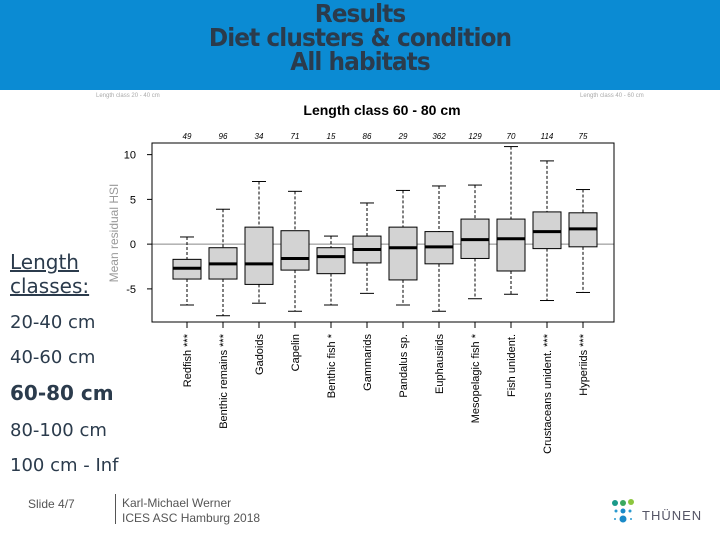 The width and height of the screenshot is (720, 540). What do you see at coordinates (62, 393) in the screenshot?
I see `length-class-60-80: 60-80 cm` at bounding box center [62, 393].